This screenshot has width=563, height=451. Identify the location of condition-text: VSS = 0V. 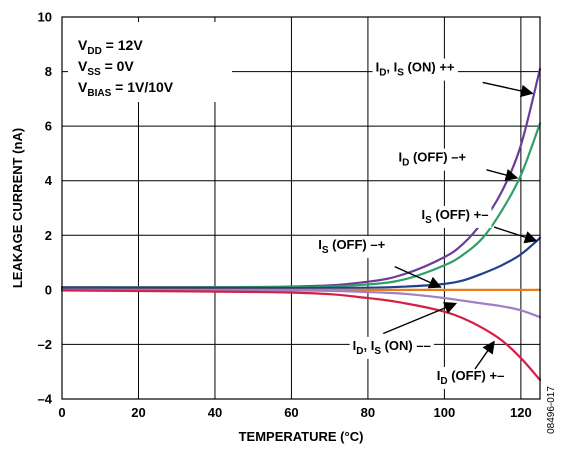
(106, 68).